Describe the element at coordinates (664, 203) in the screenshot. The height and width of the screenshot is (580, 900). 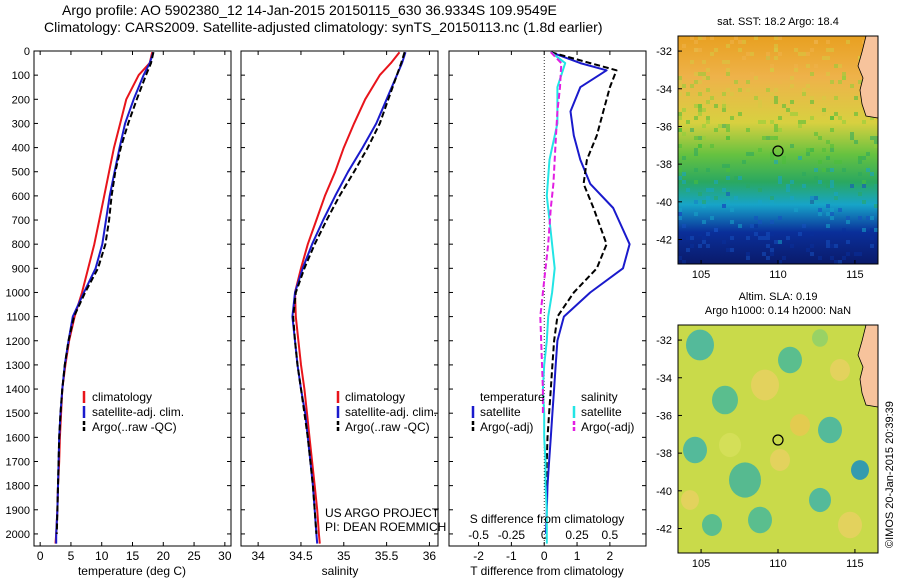
I see `map-y-tick-label: -40` at that location.